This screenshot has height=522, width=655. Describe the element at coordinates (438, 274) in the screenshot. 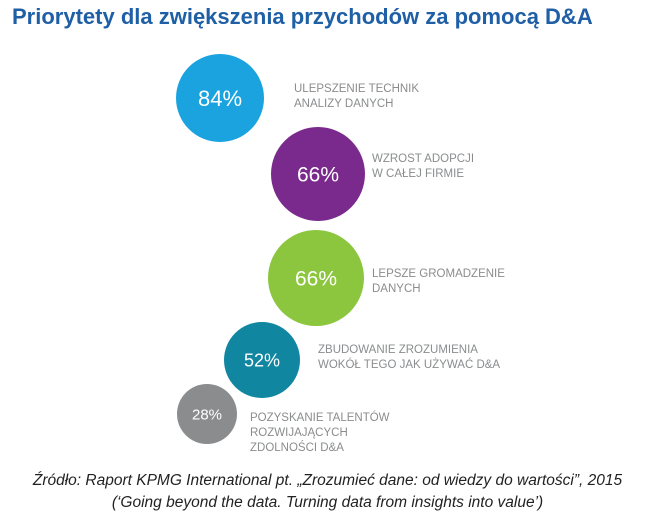

I see `bubble-category-3-line-1: LEPSZE GROMADZENIE` at that location.